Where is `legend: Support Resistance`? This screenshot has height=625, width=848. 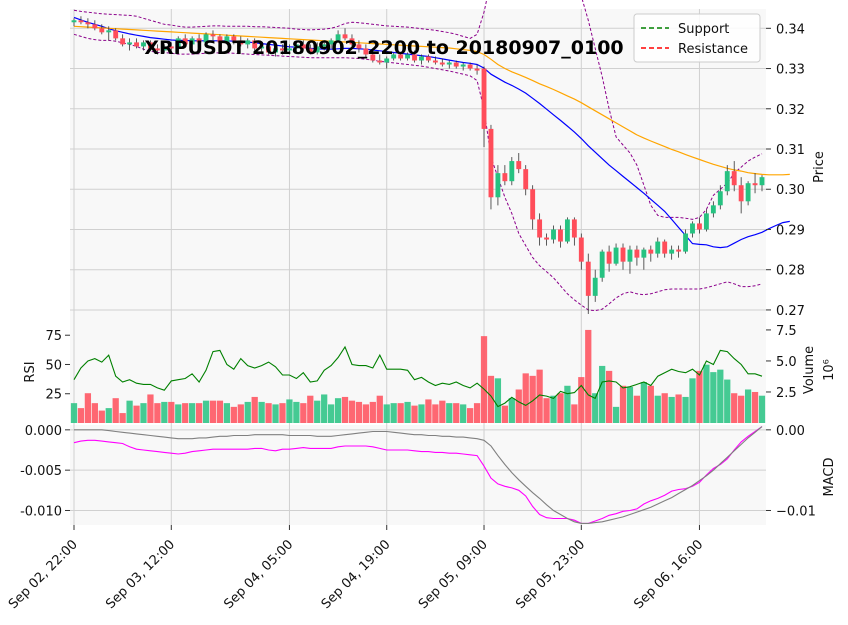
legend: Support Resistance is located at coordinates (697, 38).